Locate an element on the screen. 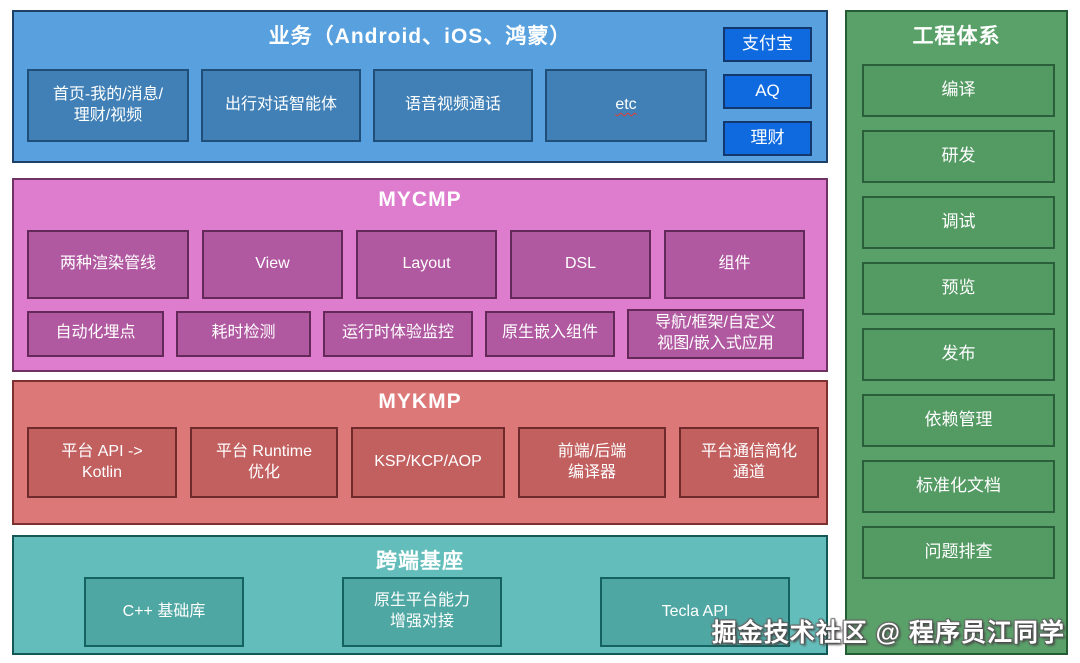 This screenshot has height=663, width=1080. cross-platform-base-section: 跨端基座 C++ 基础库 原生平台能力 增强对接 Tecla API is located at coordinates (420, 595).